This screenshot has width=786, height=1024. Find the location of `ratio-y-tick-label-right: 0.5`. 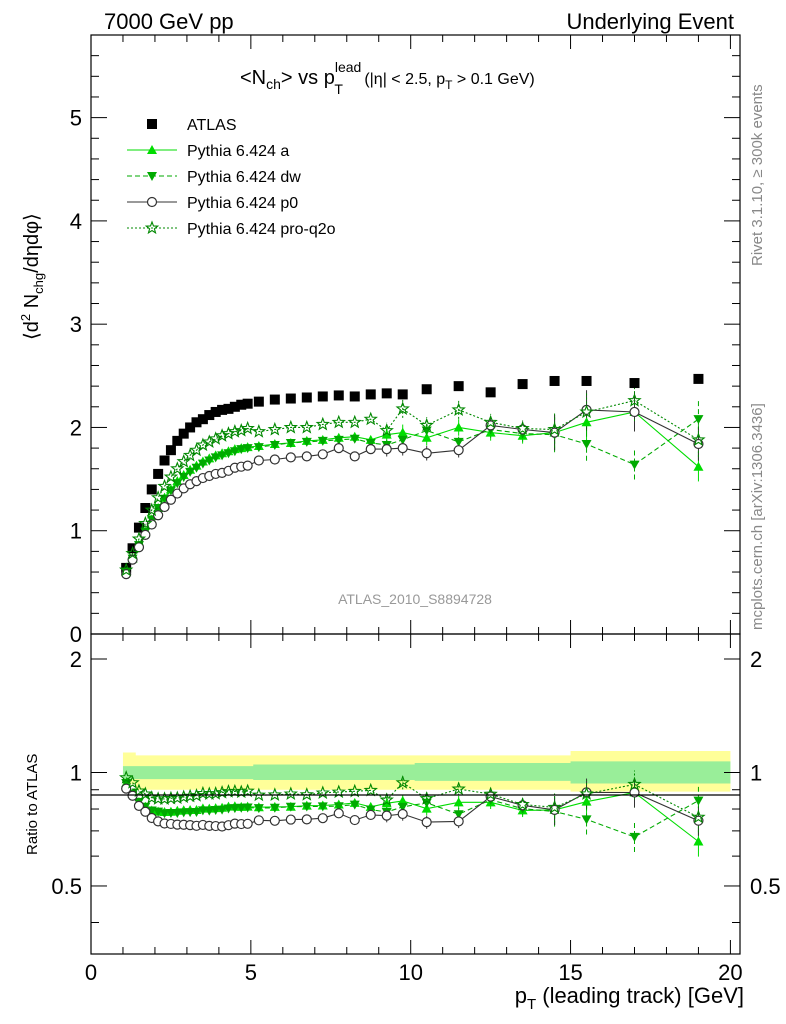

ratio-y-tick-label-right: 0.5 is located at coordinates (765, 886).